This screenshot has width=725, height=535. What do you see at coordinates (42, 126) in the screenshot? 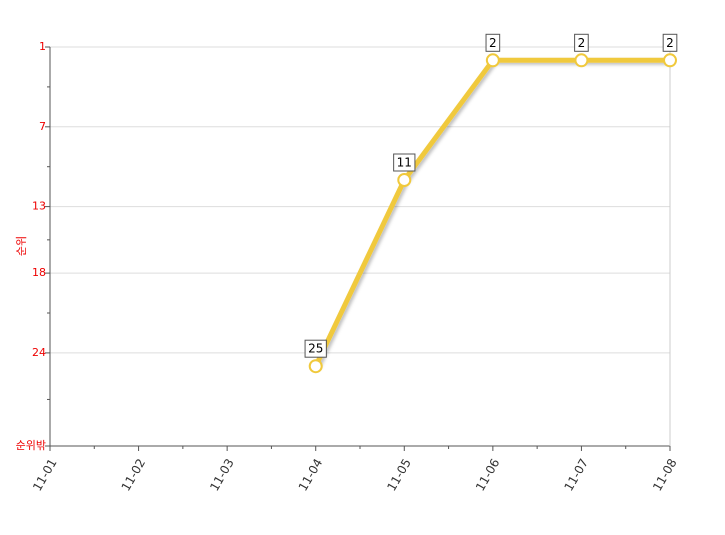
I see `y-tick-label: 7` at bounding box center [42, 126].